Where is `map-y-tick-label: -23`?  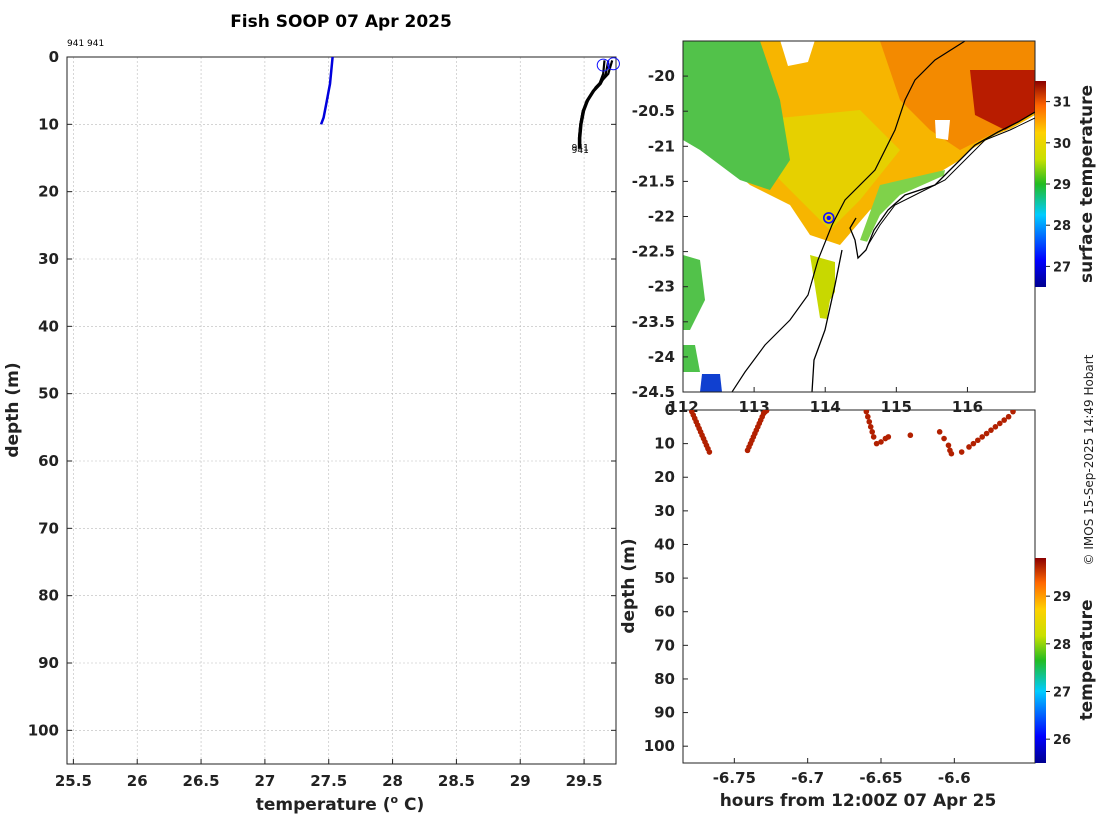
map-y-tick-label: -23 is located at coordinates (661, 287).